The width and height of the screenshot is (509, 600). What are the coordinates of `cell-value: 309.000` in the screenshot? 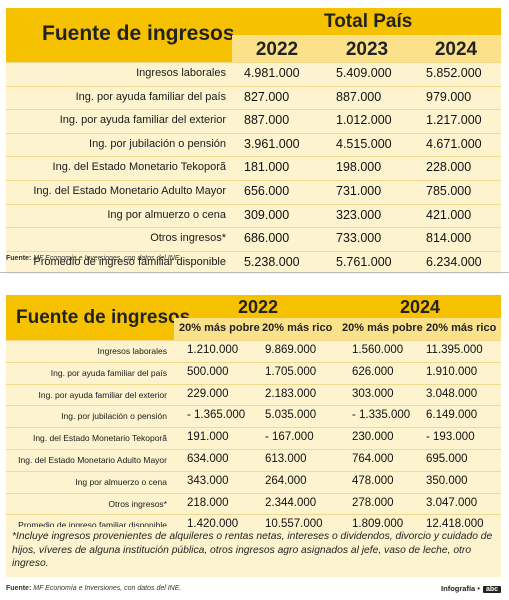 It's located at (267, 214).